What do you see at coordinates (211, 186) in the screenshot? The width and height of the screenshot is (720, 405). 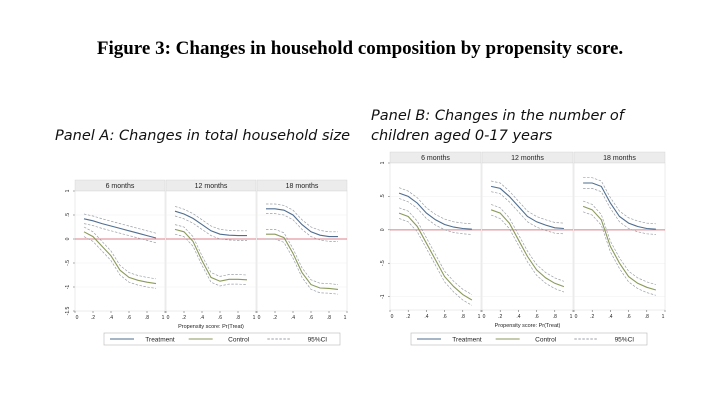 I see `panel-a-subplot-2-title: 12 months` at bounding box center [211, 186].